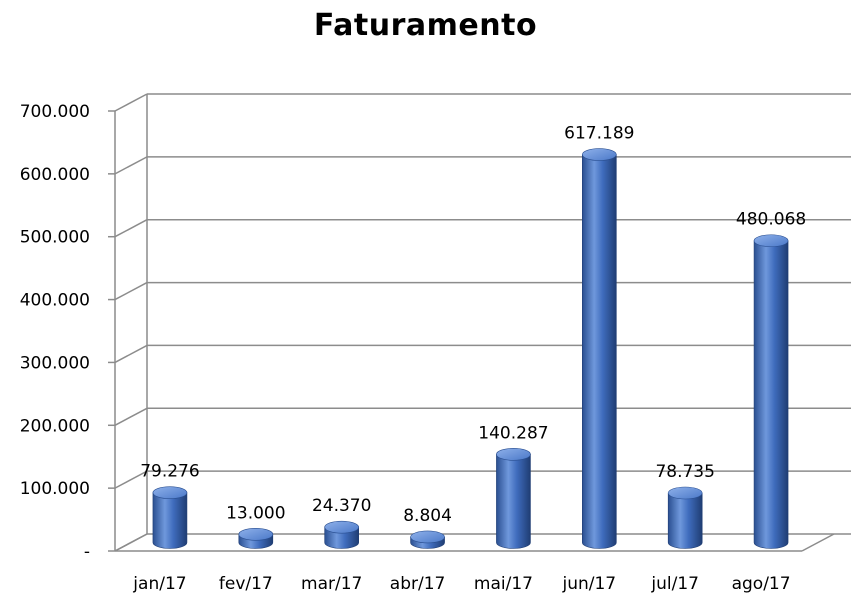 The height and width of the screenshot is (593, 851). Describe the element at coordinates (684, 472) in the screenshot. I see `data-label: 78.735` at that location.